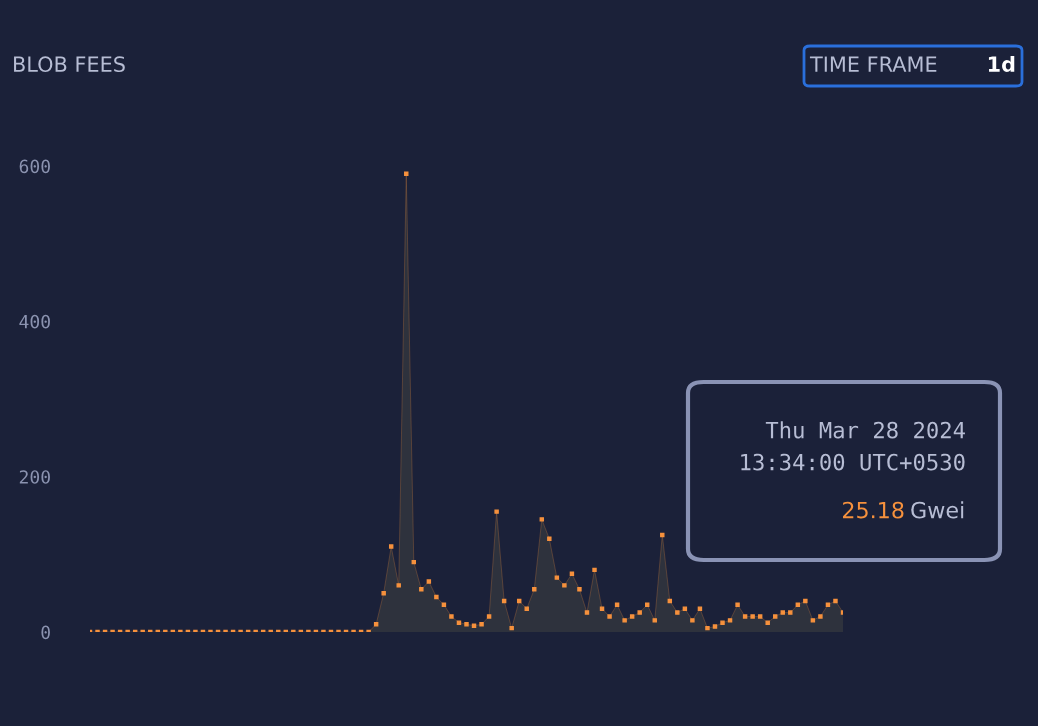  Describe the element at coordinates (69, 64) in the screenshot. I see `chart-title: BLOB FEES` at that location.